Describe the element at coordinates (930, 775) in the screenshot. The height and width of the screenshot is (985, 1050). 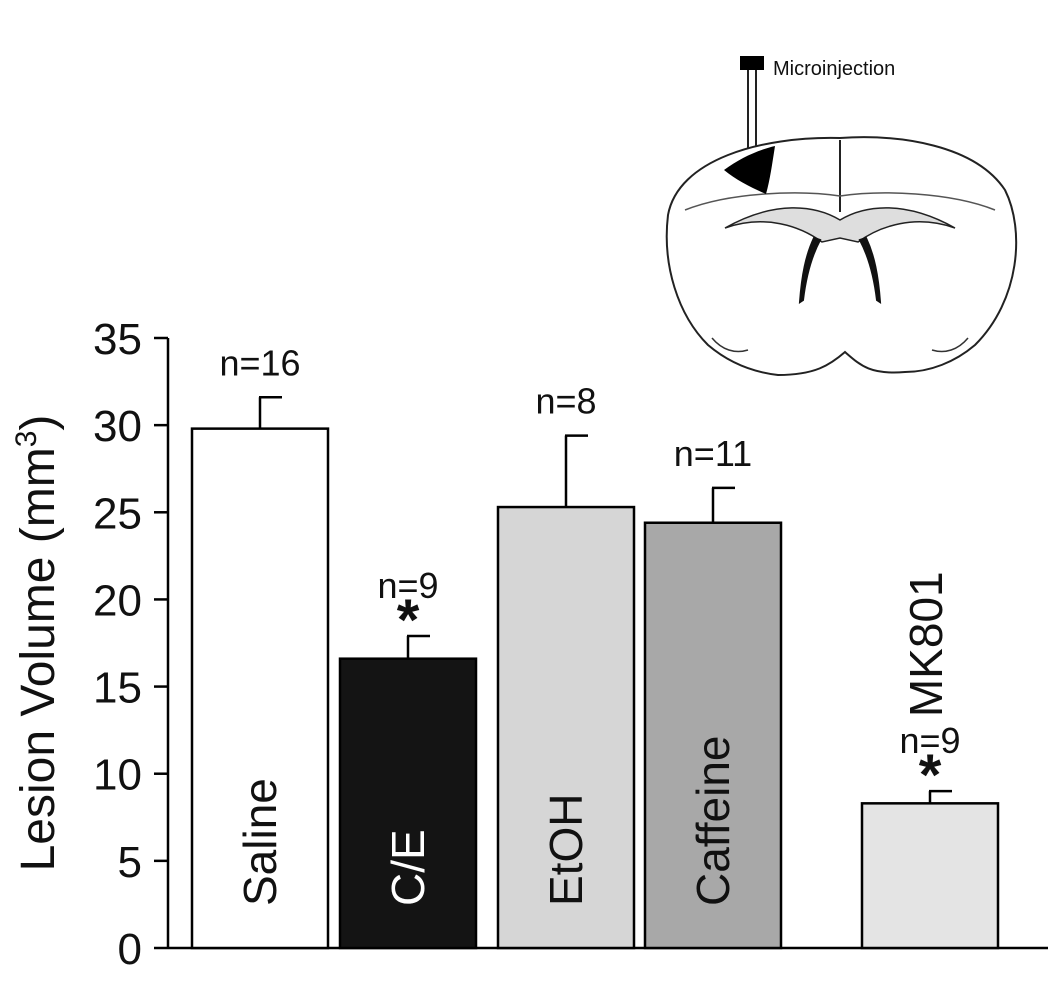
I see `significance-star-mk801: *` at that location.